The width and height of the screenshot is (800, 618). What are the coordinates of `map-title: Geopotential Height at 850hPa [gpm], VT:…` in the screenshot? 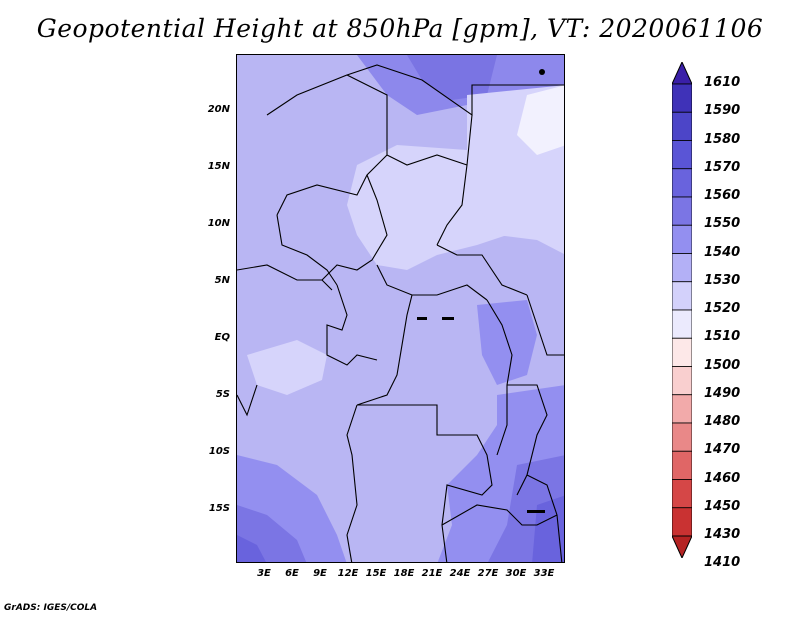 It's located at (400, 28).